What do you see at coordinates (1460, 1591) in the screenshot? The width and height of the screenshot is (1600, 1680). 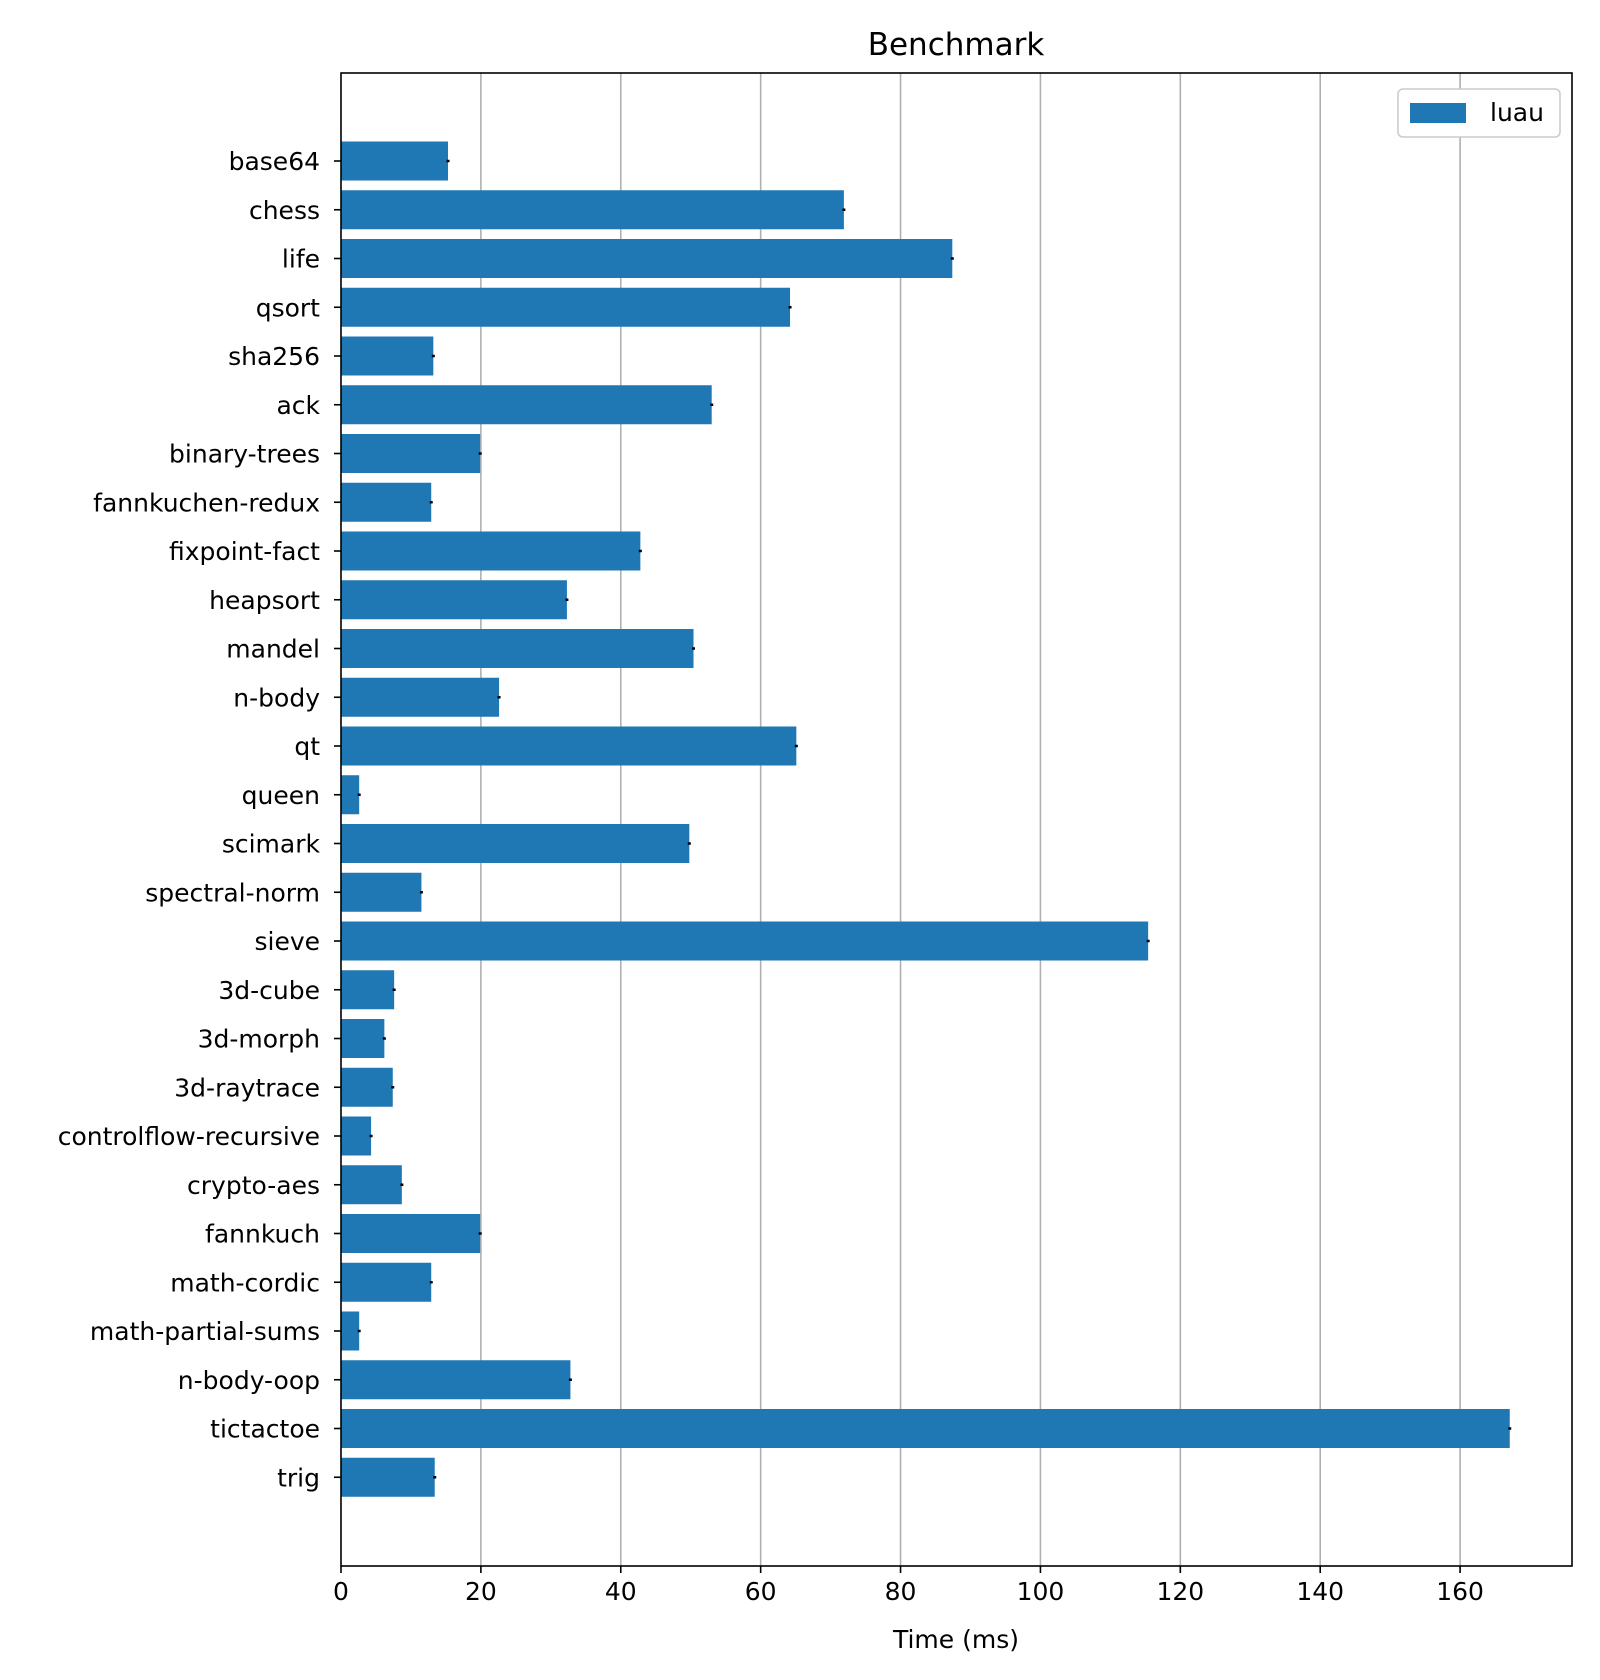 I see `x-tick-label: 160` at bounding box center [1460, 1591].